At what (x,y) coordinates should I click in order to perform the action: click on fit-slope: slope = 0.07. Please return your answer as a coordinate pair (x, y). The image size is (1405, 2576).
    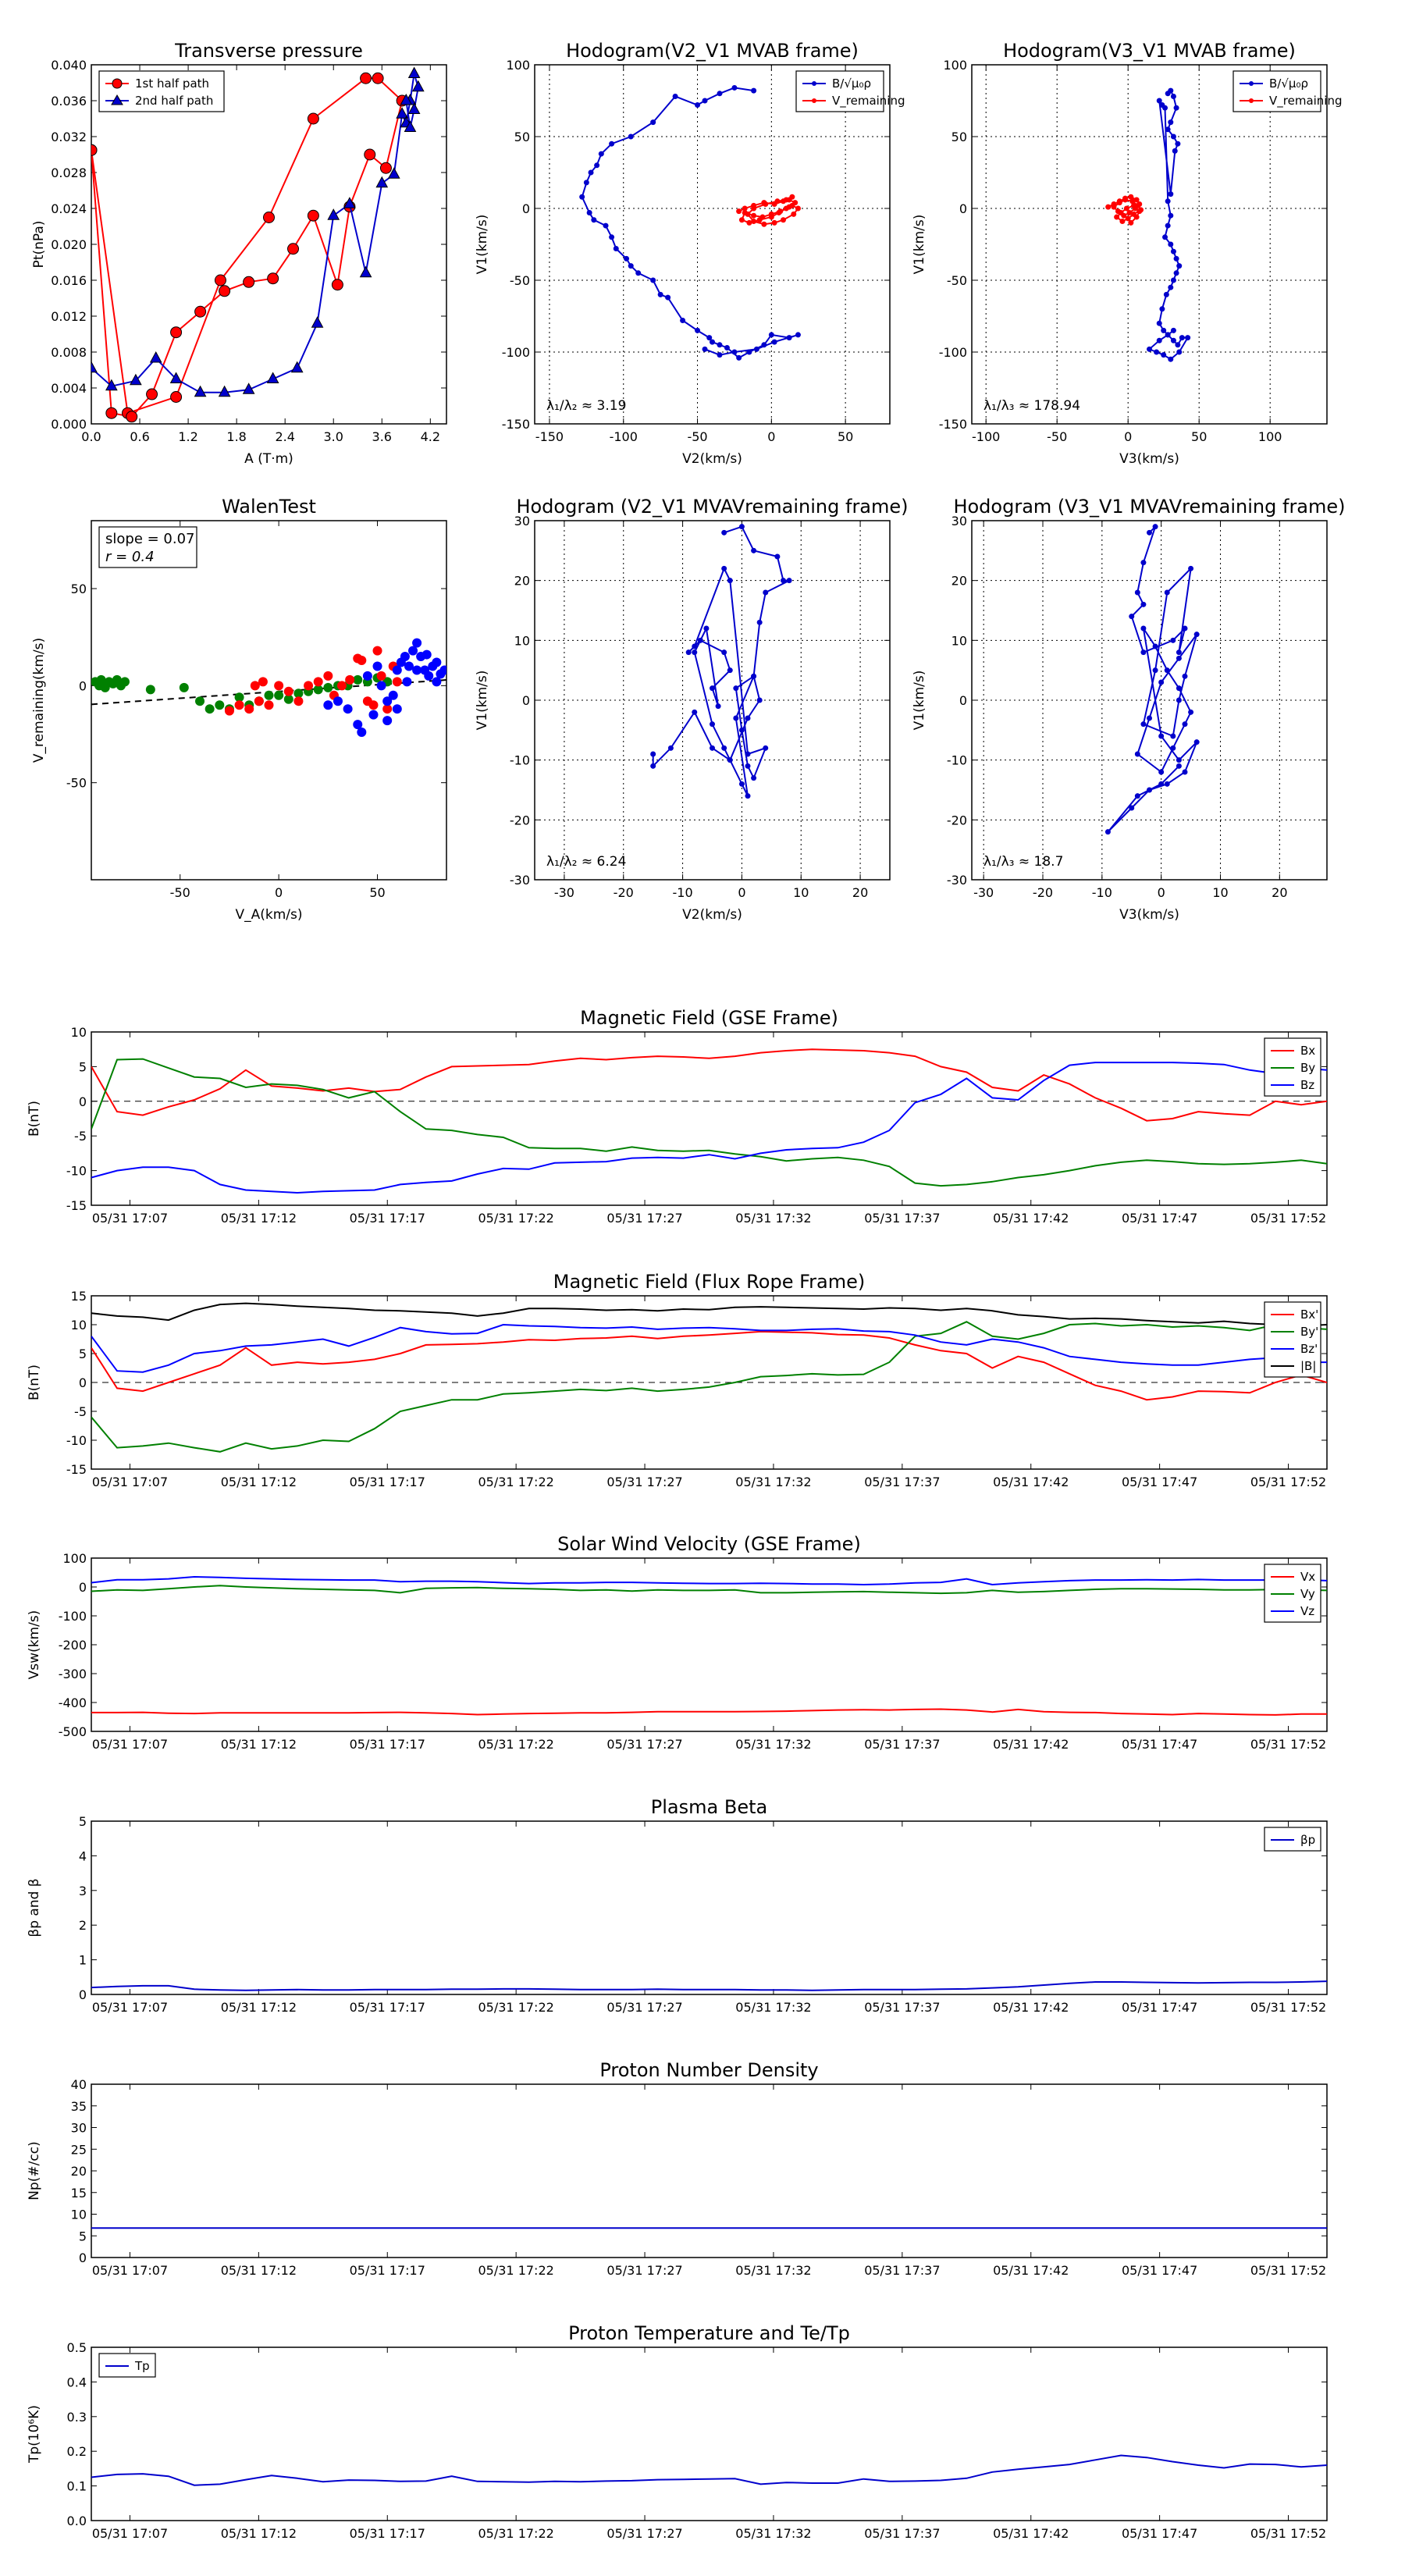
    Looking at the image, I should click on (150, 539).